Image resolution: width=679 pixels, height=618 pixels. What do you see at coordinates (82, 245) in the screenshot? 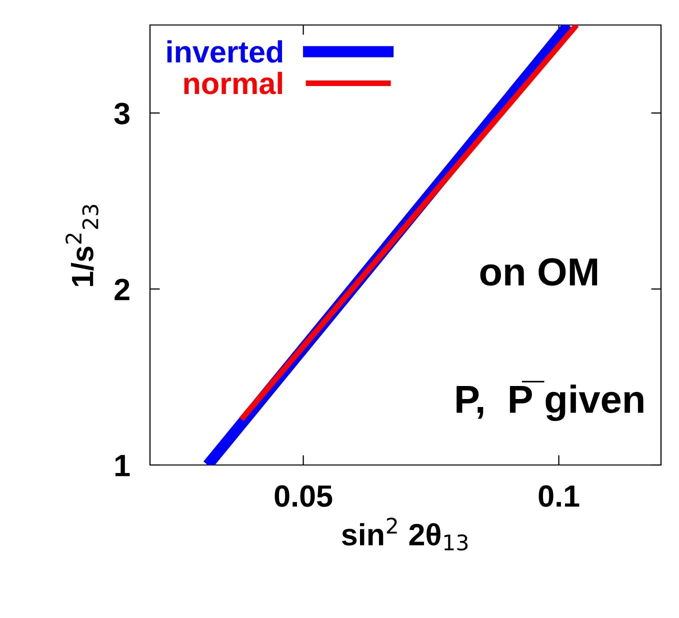
I see `y-axis-title: 1/s$^{2}$$_{23}$` at bounding box center [82, 245].